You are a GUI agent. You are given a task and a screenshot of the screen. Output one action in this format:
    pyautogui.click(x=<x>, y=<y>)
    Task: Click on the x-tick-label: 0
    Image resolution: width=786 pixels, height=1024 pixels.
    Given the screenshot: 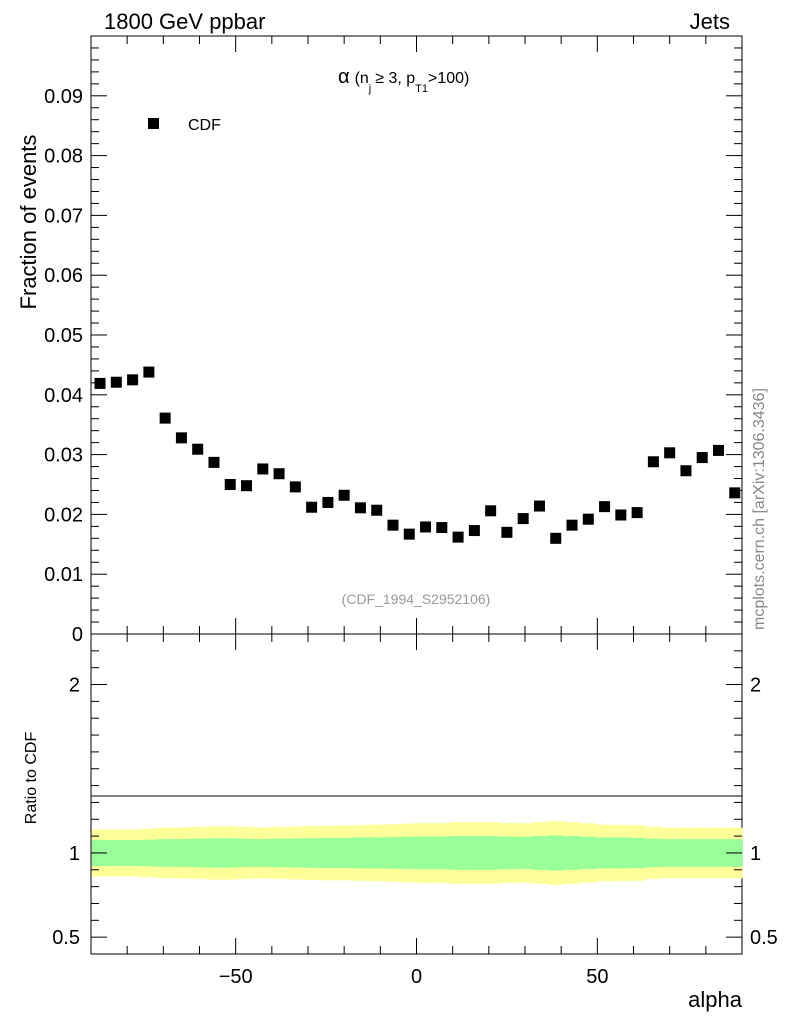 What is the action you would take?
    pyautogui.click(x=416, y=977)
    